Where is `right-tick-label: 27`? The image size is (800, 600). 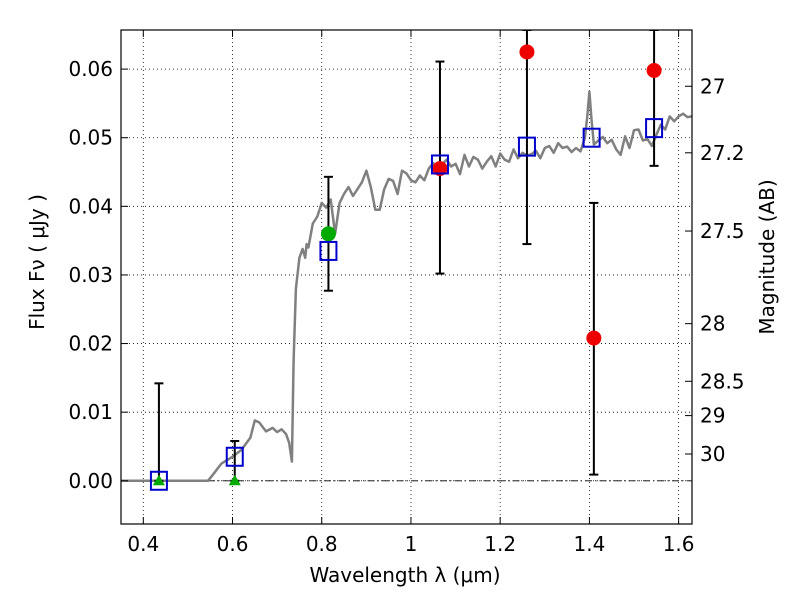 right-tick-label: 27 is located at coordinates (712, 86).